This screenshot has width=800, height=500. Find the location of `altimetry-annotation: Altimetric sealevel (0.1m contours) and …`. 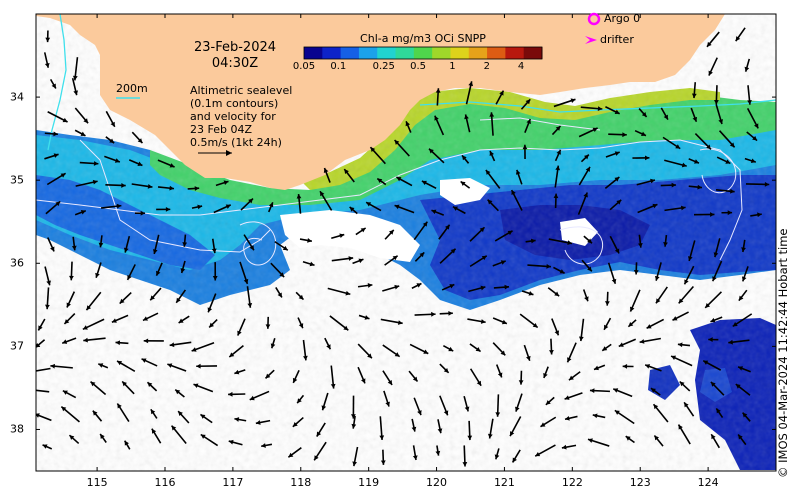

altimetry-annotation: Altimetric sealevel (0.1m contours) and … is located at coordinates (241, 116).